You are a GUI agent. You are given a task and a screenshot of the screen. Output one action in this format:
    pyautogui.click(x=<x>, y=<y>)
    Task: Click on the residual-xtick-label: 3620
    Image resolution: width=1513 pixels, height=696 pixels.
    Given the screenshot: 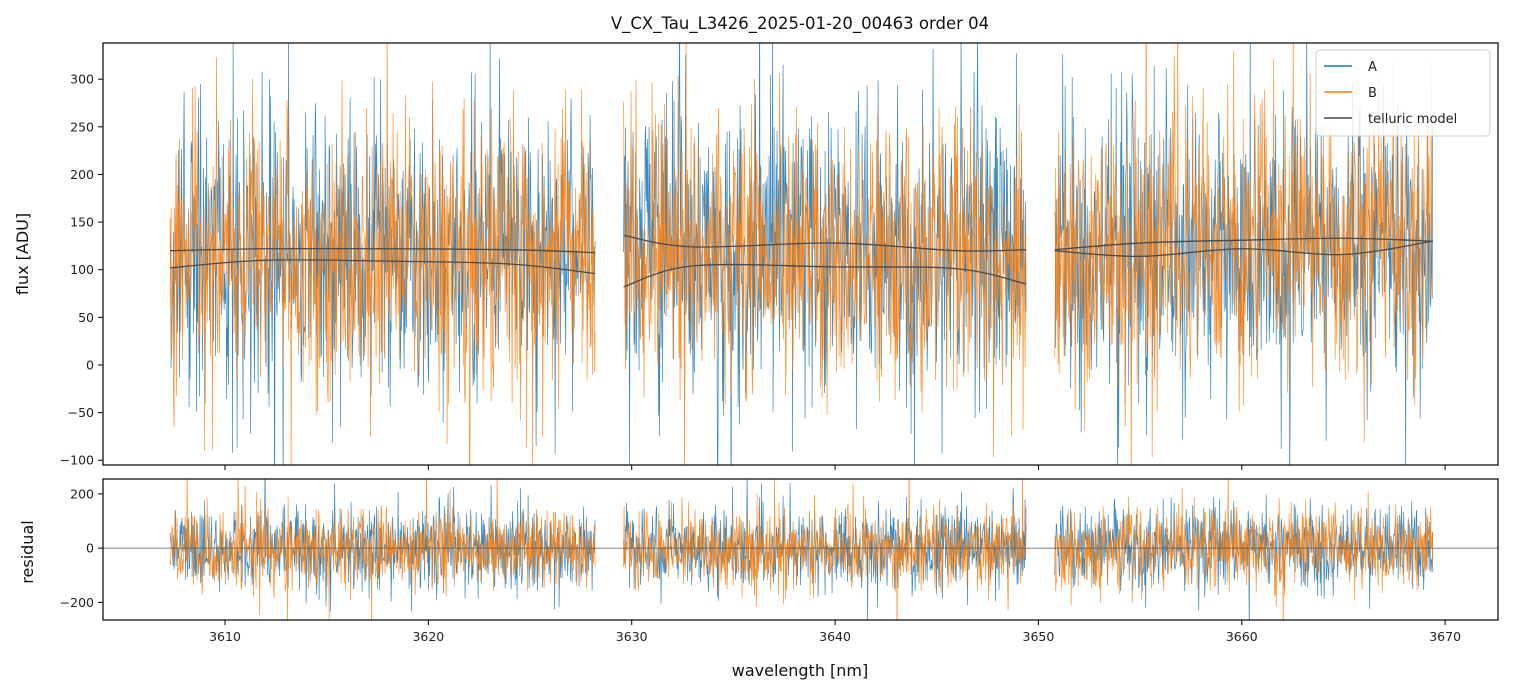 What is the action you would take?
    pyautogui.click(x=428, y=636)
    